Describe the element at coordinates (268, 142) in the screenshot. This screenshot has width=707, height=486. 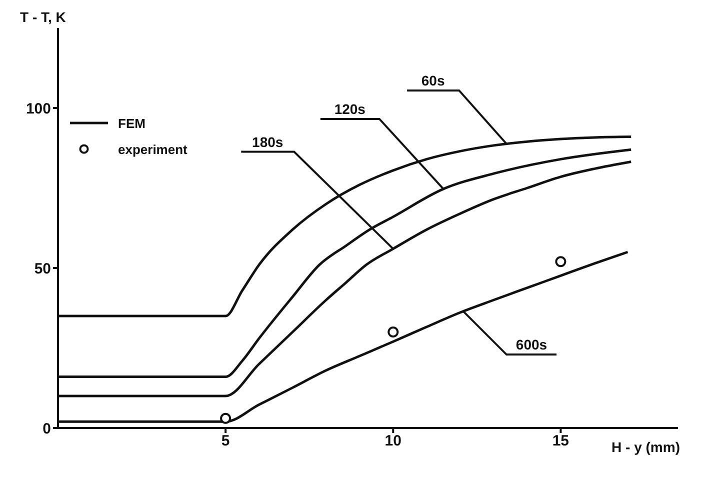
I see `annotation: 180s` at that location.